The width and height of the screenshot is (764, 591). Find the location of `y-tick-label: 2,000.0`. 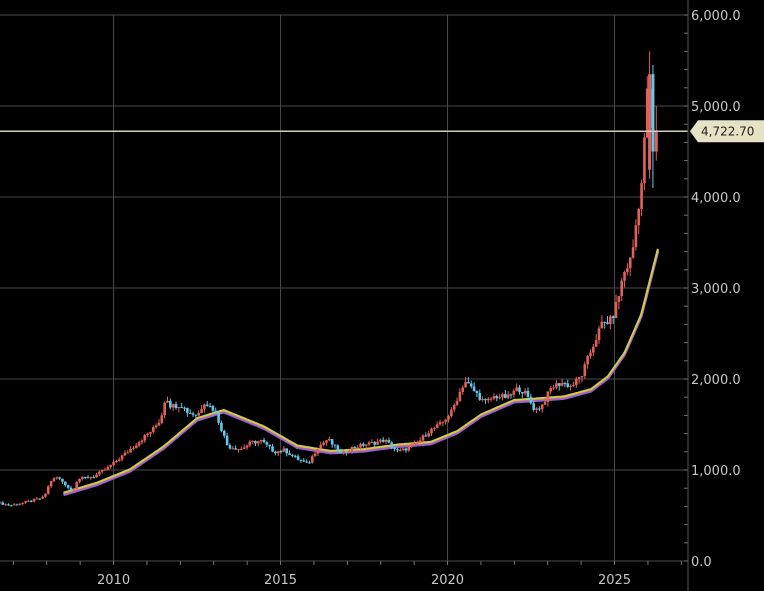

y-tick-label: 2,000.0 is located at coordinates (716, 380).